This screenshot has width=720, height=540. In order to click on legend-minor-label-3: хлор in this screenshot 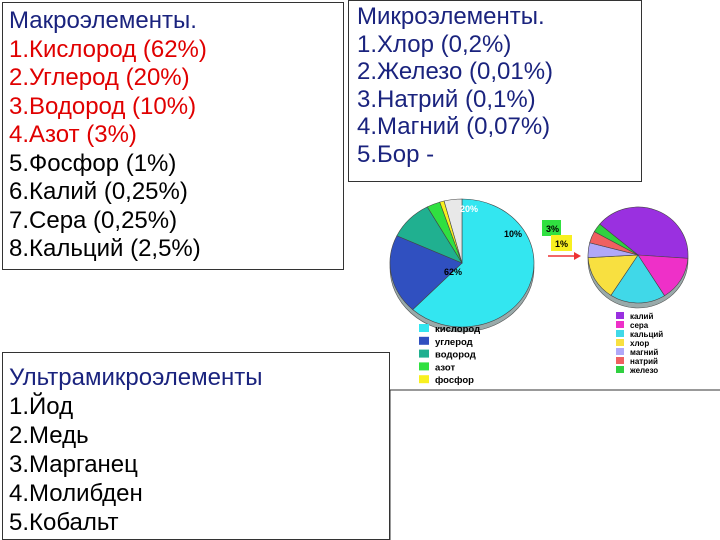, I will do `click(639, 343)`.